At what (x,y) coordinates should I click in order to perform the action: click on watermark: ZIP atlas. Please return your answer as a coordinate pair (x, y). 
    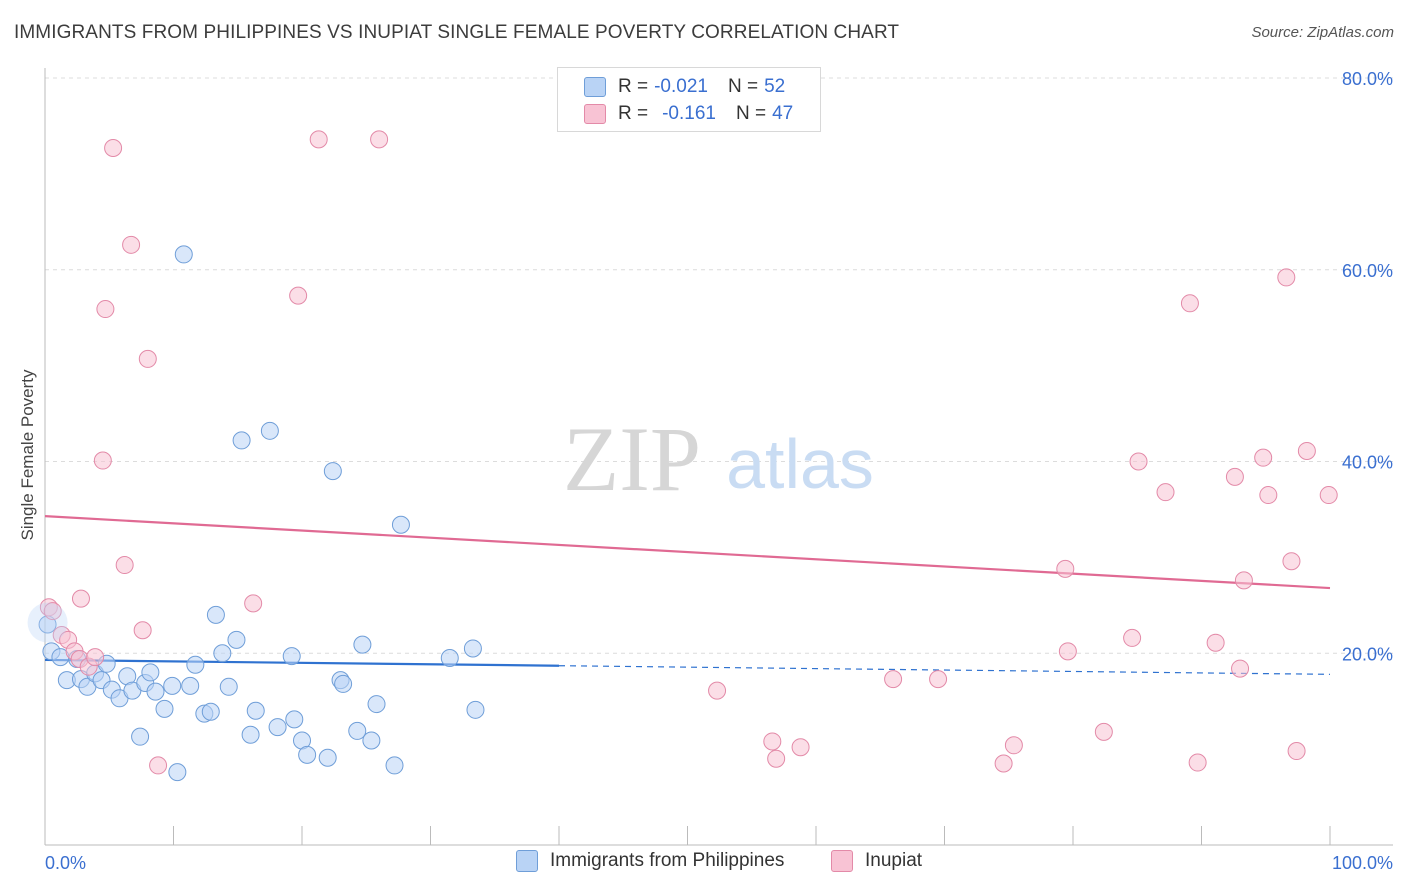
    Looking at the image, I should click on (718, 459).